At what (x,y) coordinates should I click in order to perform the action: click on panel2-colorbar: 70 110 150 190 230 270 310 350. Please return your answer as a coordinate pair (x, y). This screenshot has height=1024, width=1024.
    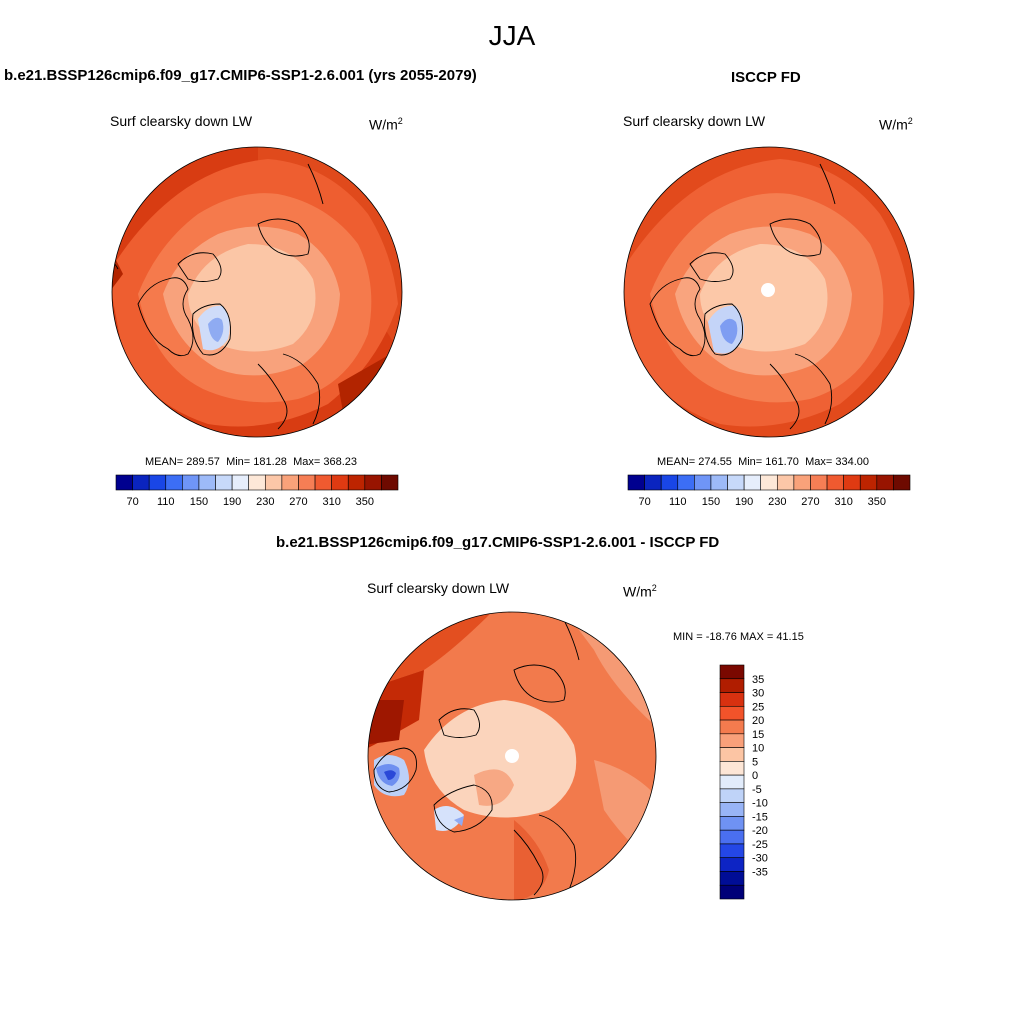
    Looking at the image, I should click on (769, 491).